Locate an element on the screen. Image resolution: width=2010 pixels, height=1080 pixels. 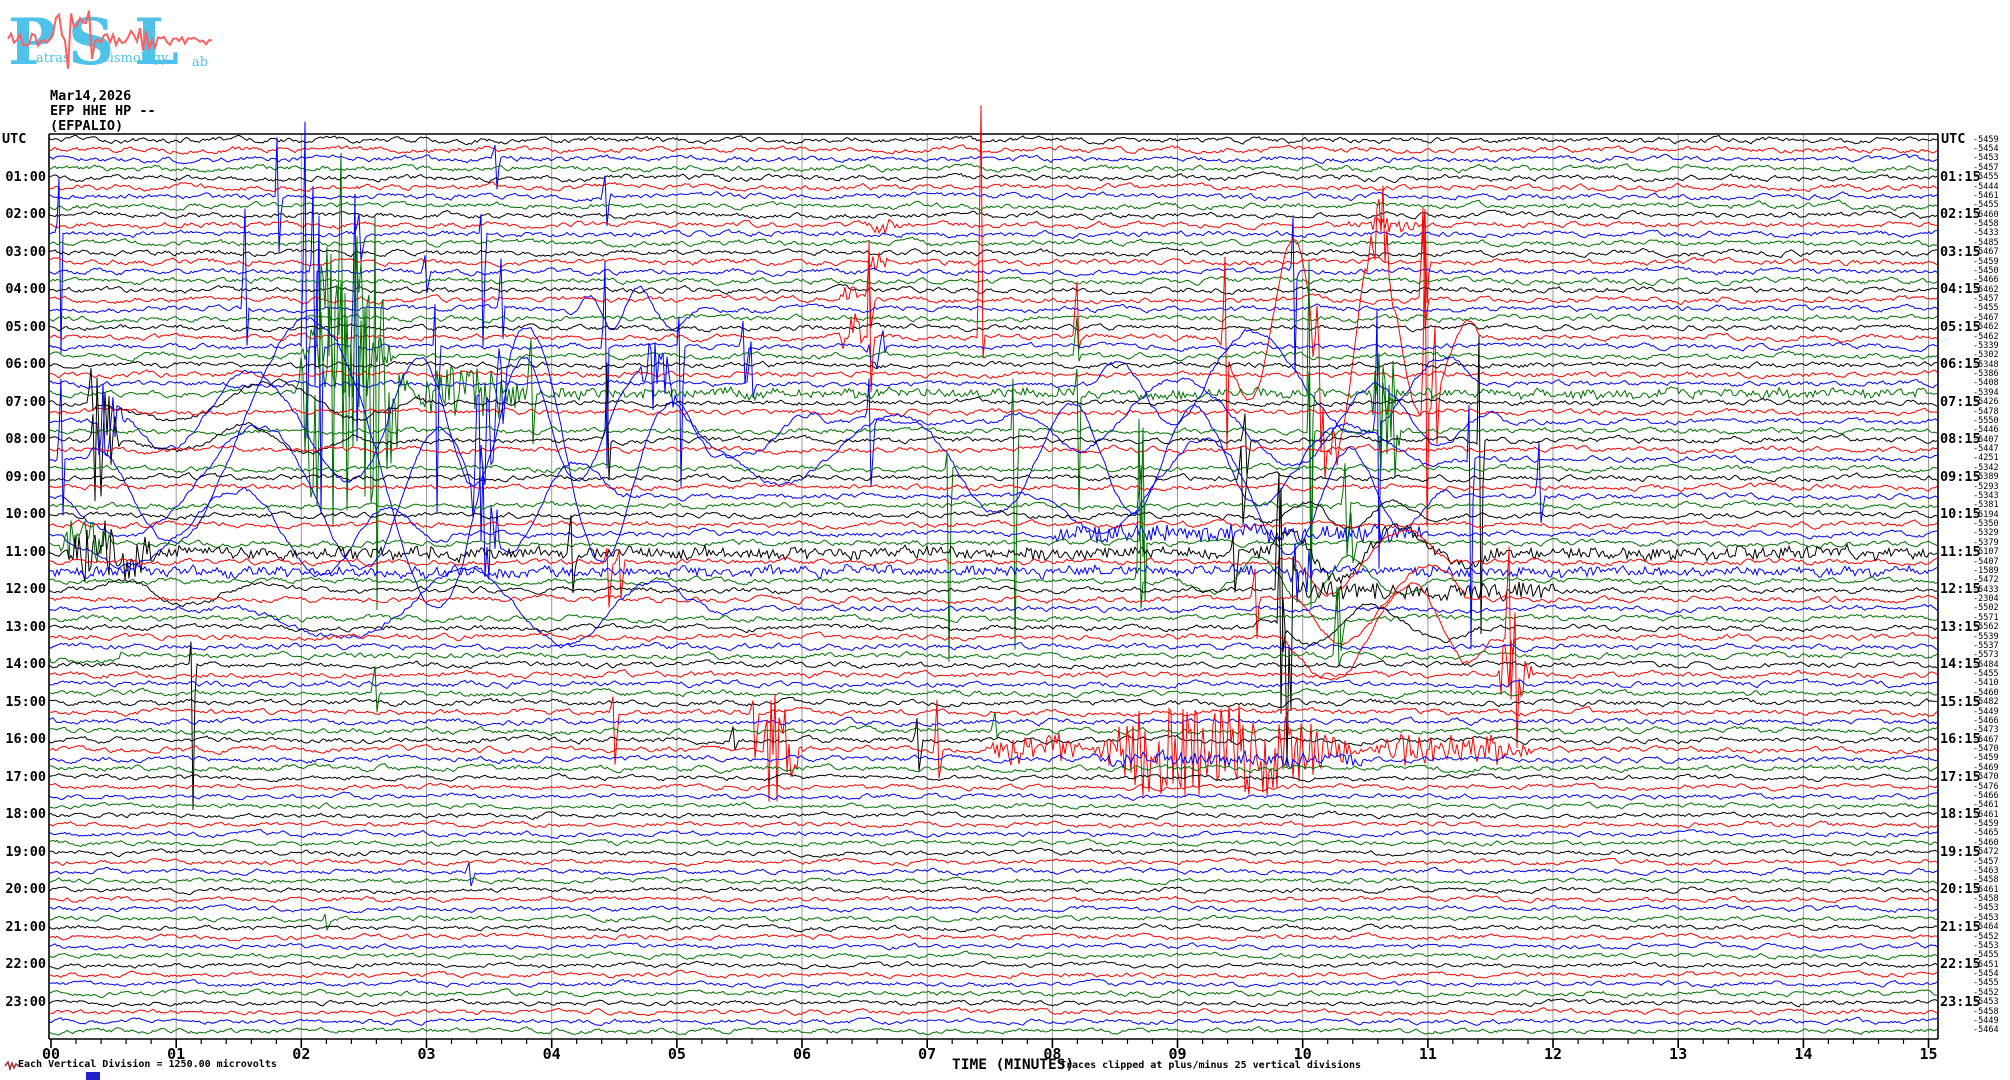
trace-17:45 is located at coordinates (993, 805).